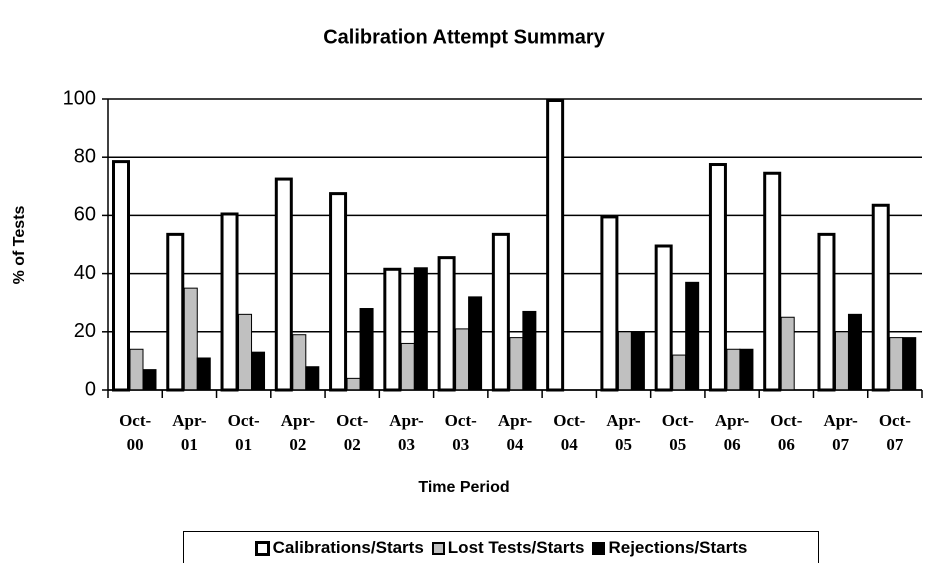 The width and height of the screenshot is (934, 563). Describe the element at coordinates (460, 432) in the screenshot. I see `x-tick-label: Oct-03` at that location.